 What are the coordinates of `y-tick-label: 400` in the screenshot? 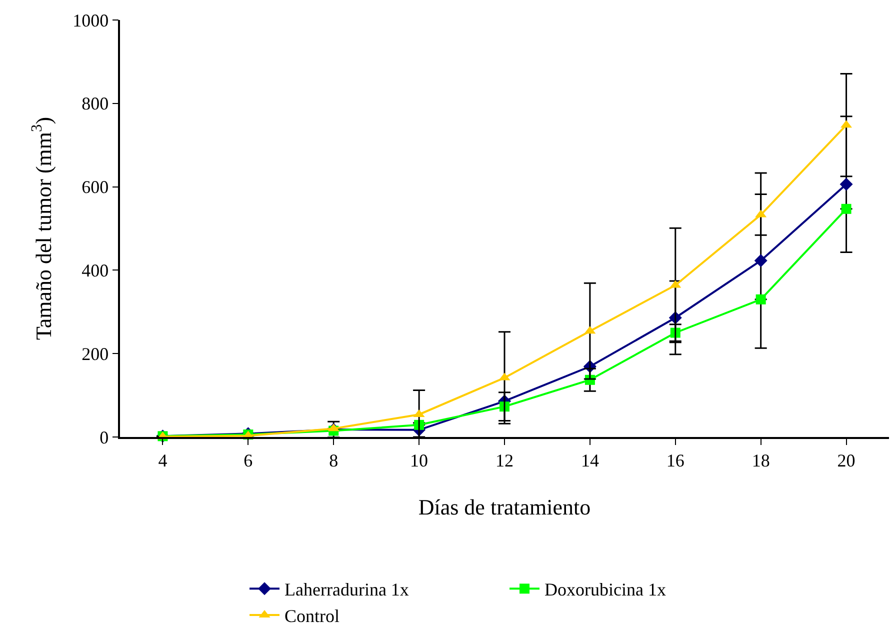 It's located at (95, 270).